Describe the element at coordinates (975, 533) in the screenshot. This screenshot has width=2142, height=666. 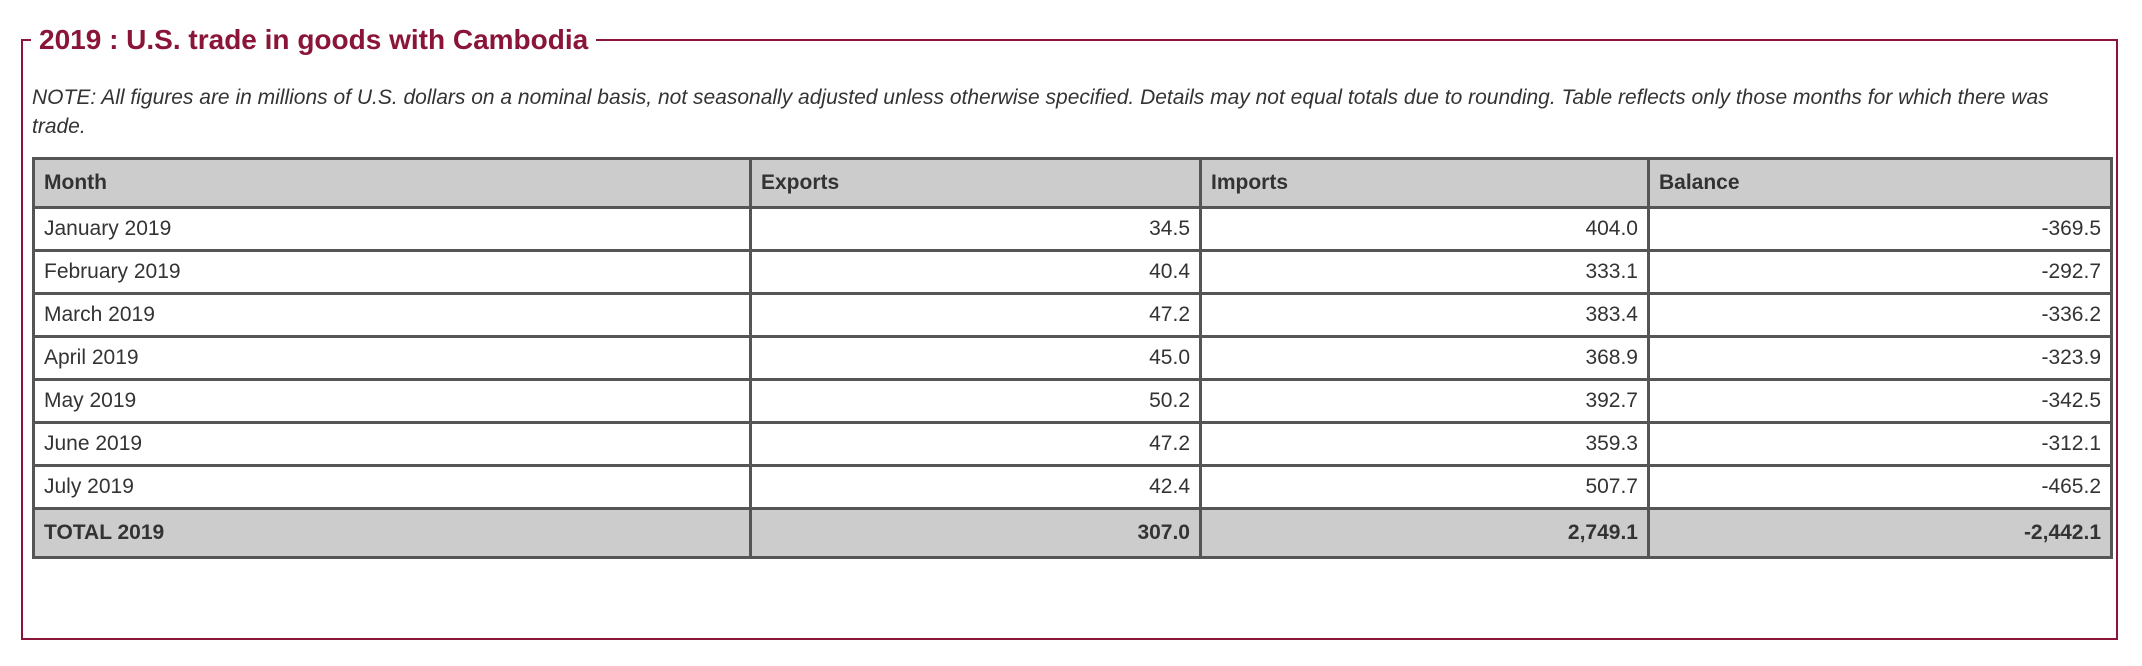
I see `total-exports-cell: 307.0` at that location.